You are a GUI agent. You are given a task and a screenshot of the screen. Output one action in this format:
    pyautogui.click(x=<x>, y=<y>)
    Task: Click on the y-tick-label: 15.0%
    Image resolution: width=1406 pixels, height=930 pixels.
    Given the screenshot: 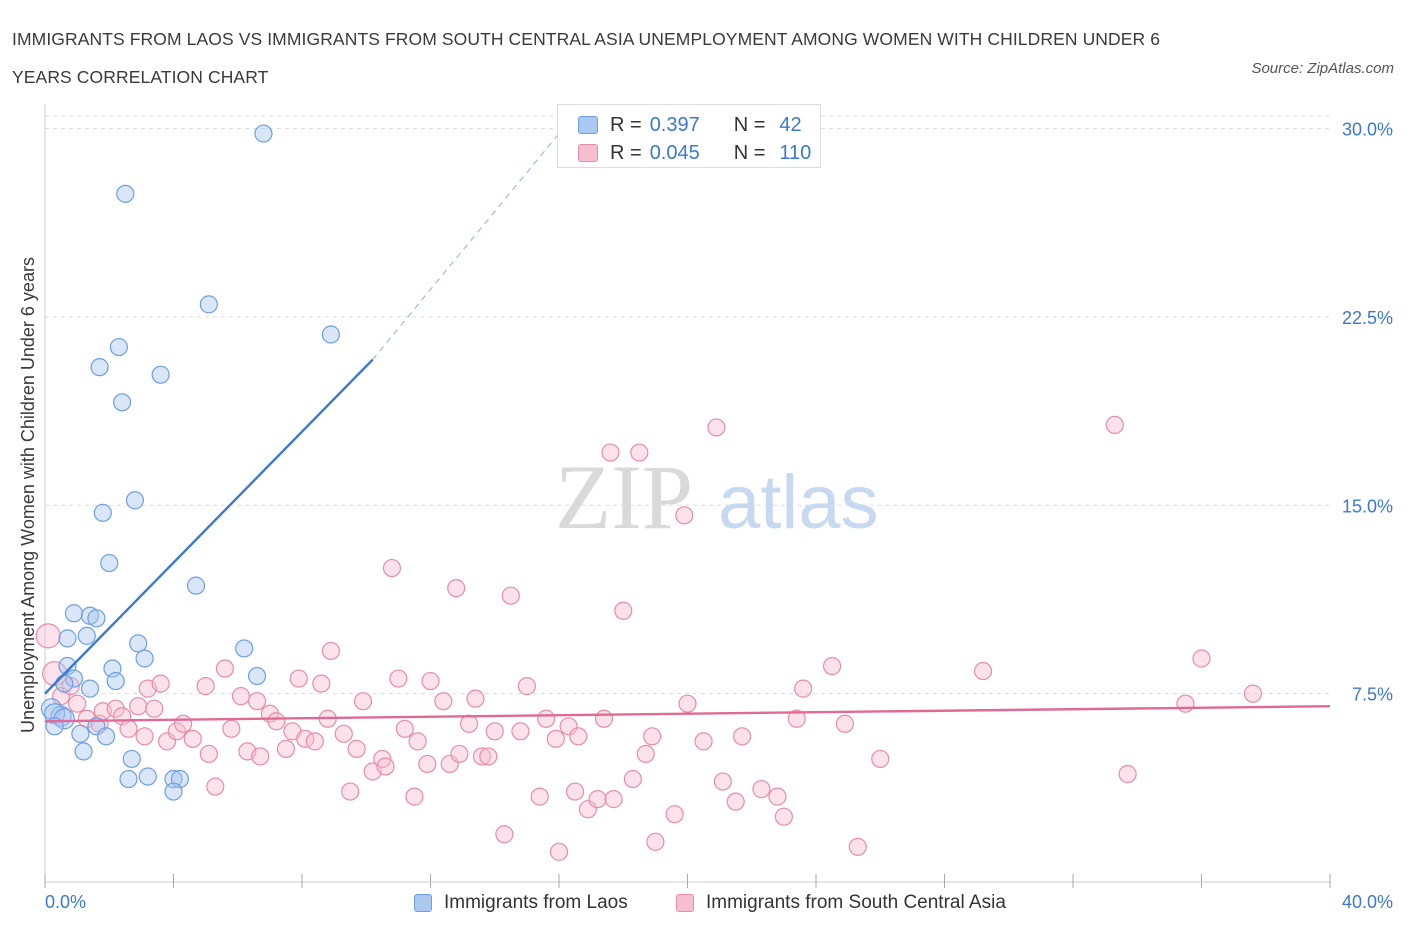 What is the action you would take?
    pyautogui.click(x=1367, y=506)
    